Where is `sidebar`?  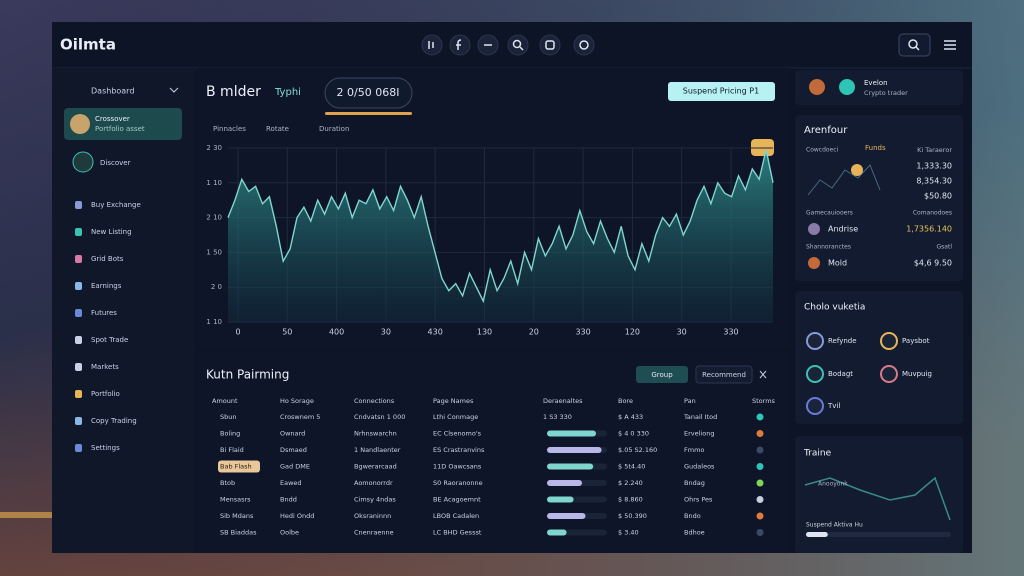 sidebar is located at coordinates (123, 310).